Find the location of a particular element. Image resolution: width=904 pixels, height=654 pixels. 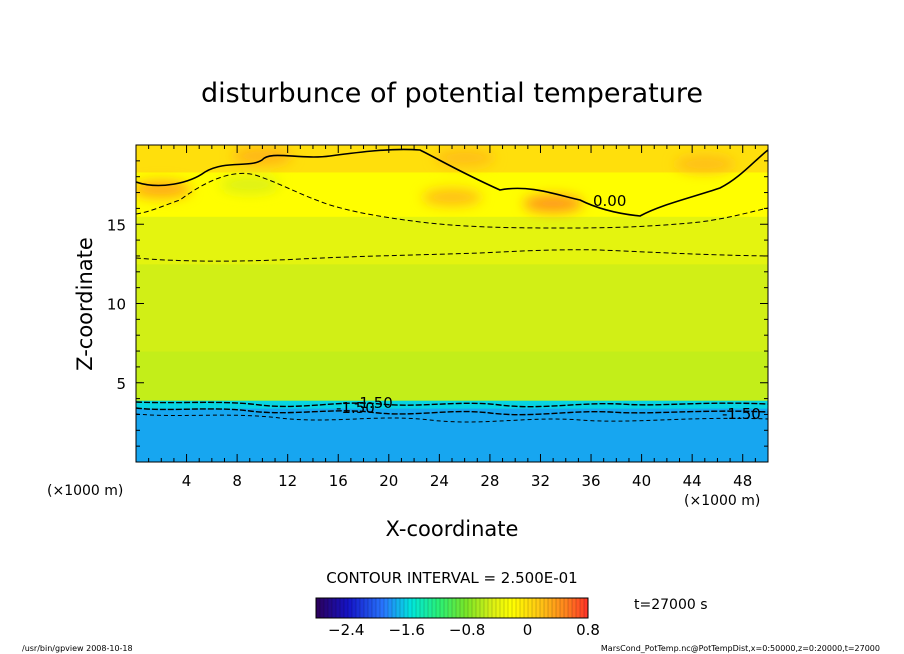

colorbar-tick-label: −0.8 is located at coordinates (467, 630).